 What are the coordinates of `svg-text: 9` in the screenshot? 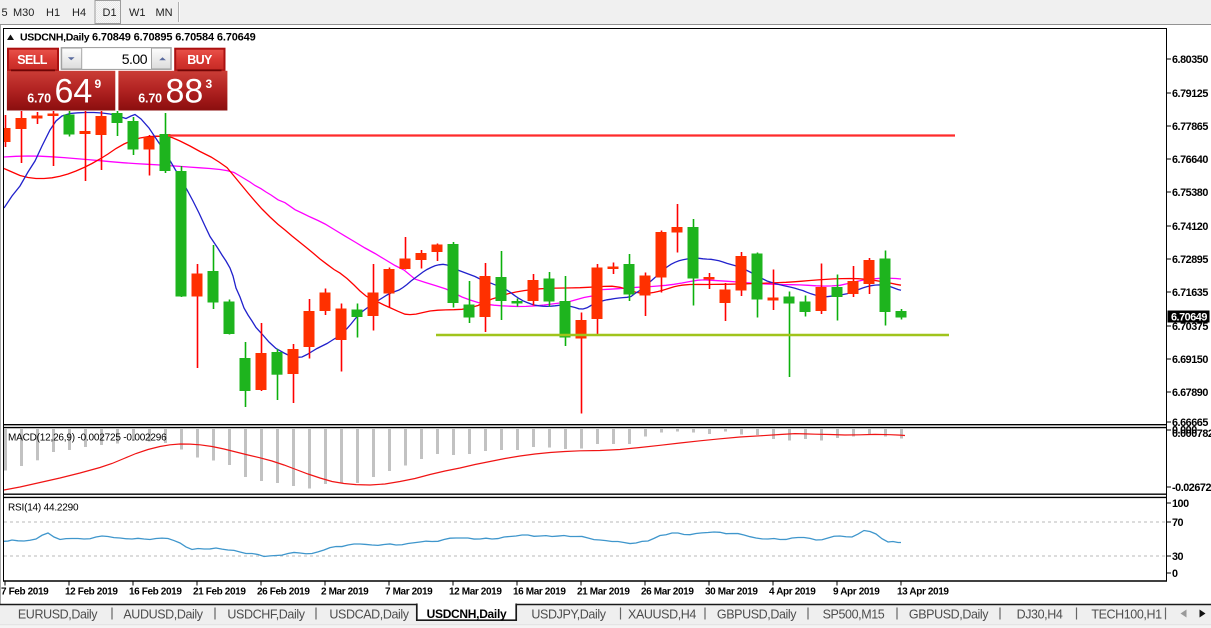 It's located at (98, 84).